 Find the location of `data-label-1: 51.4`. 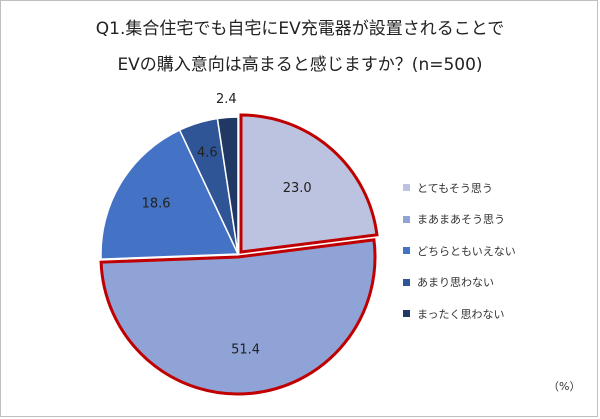

data-label-1: 51.4 is located at coordinates (245, 349).